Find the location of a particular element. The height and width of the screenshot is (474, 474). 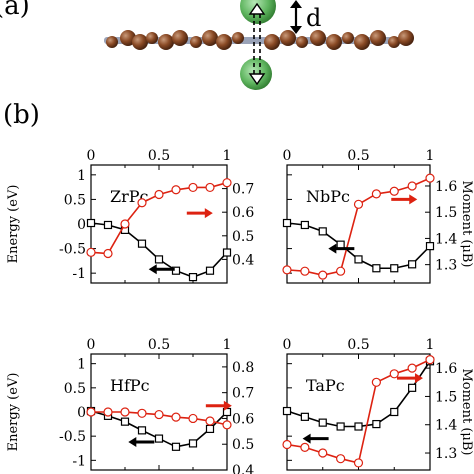

right-tick-label: 0.7 is located at coordinates (243, 394).